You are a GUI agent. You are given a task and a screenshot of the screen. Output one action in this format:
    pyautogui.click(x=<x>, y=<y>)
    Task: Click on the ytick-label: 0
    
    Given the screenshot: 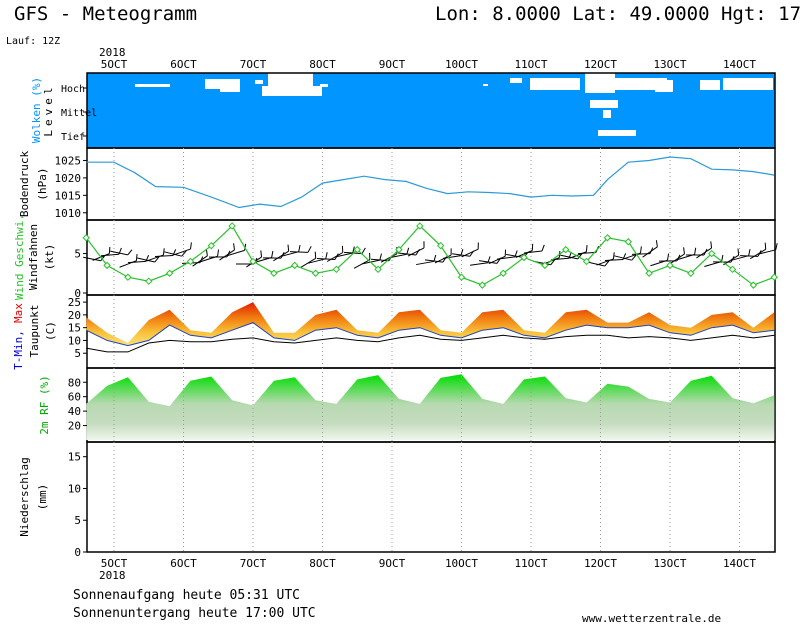 What is the action you would take?
    pyautogui.click(x=77, y=293)
    